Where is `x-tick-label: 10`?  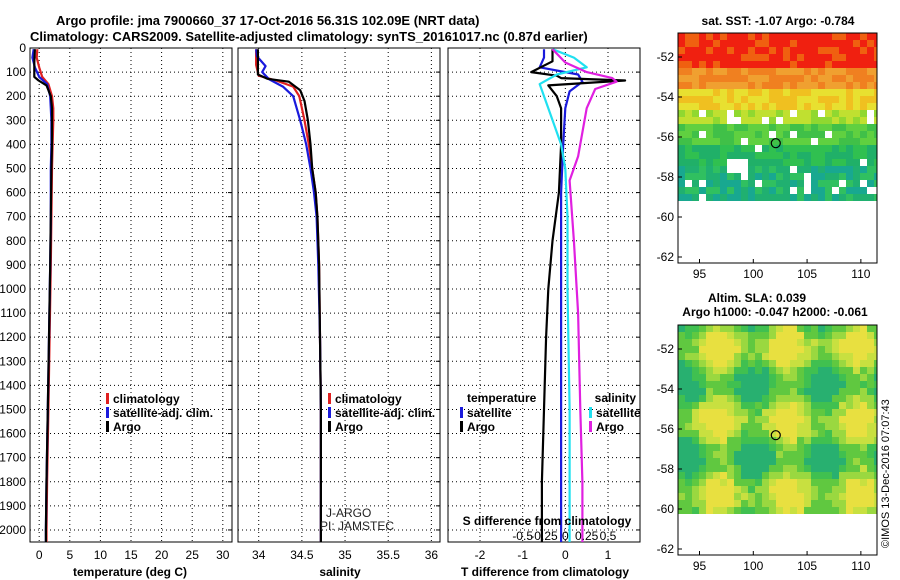
x-tick-label: 10 is located at coordinates (101, 555).